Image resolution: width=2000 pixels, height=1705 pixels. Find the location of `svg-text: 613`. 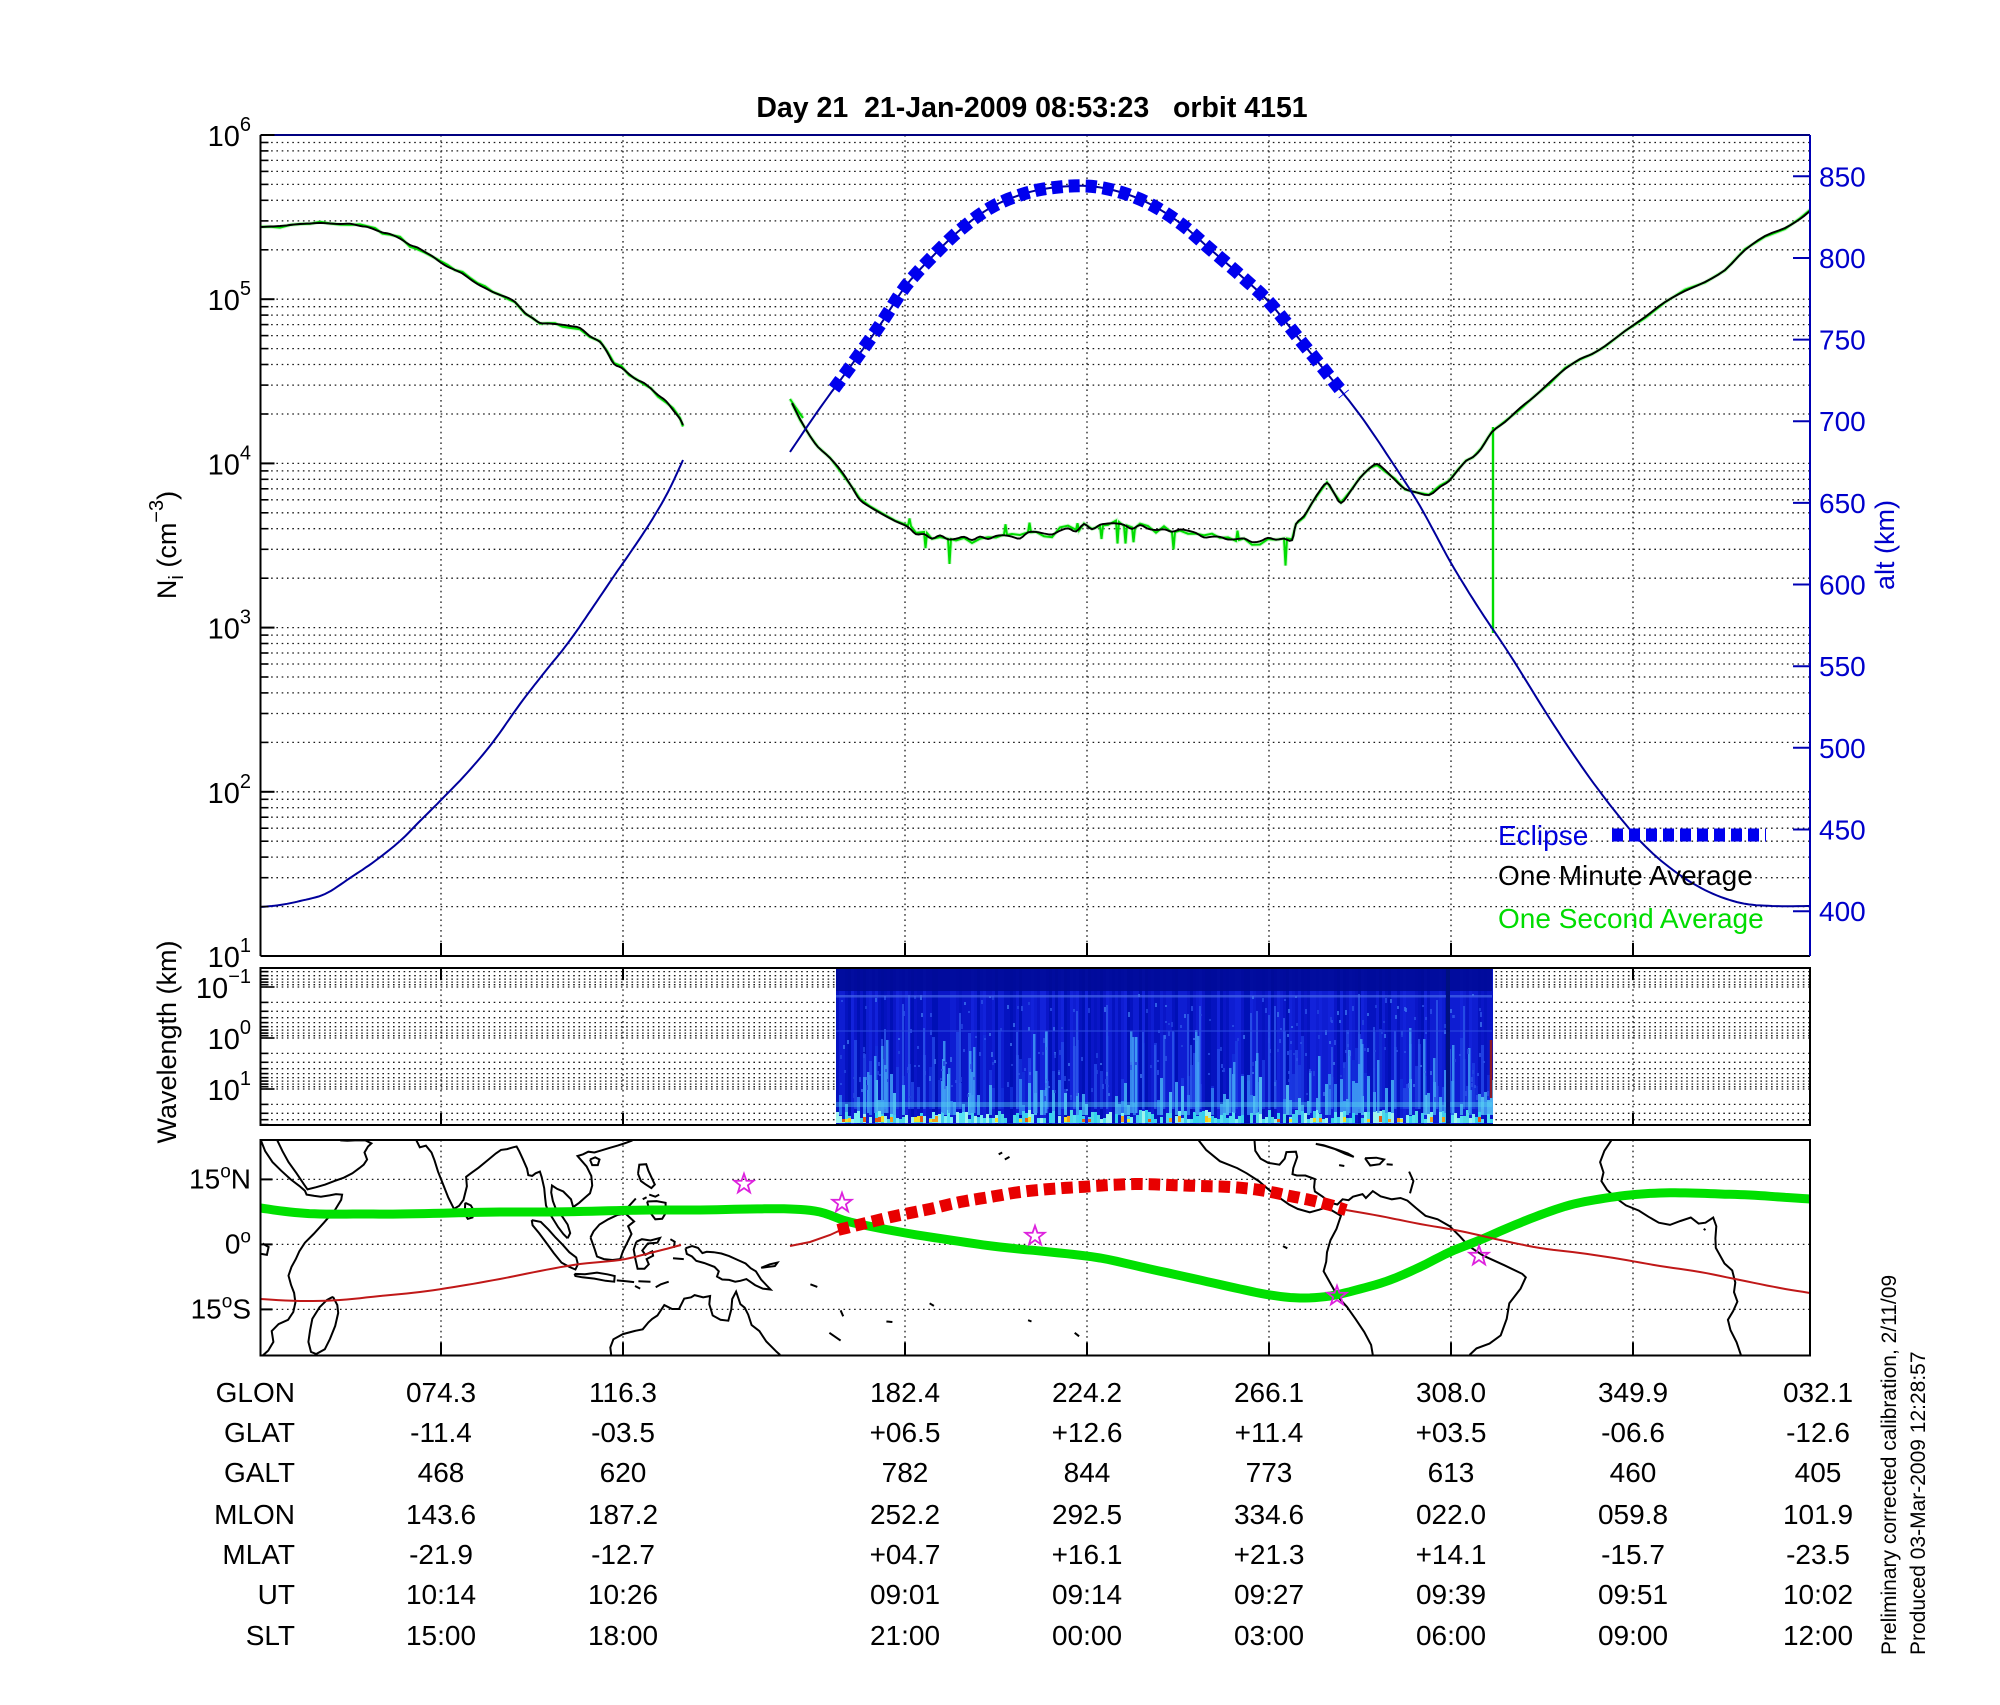

svg-text: 613 is located at coordinates (1451, 1472).